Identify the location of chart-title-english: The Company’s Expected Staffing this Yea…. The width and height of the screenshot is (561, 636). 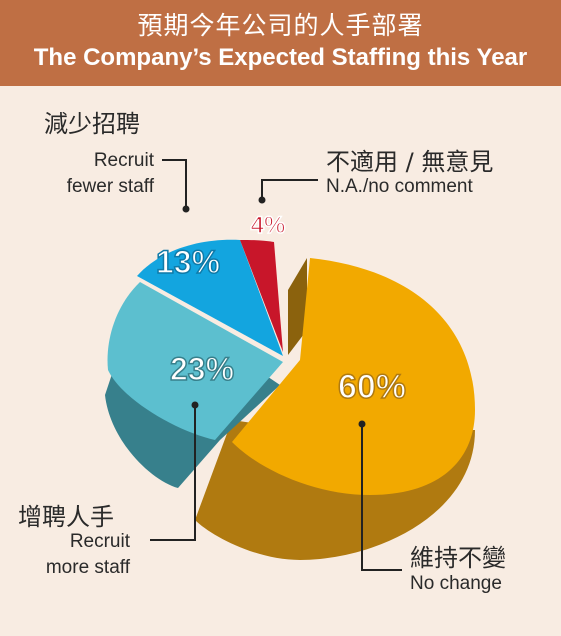
(280, 57).